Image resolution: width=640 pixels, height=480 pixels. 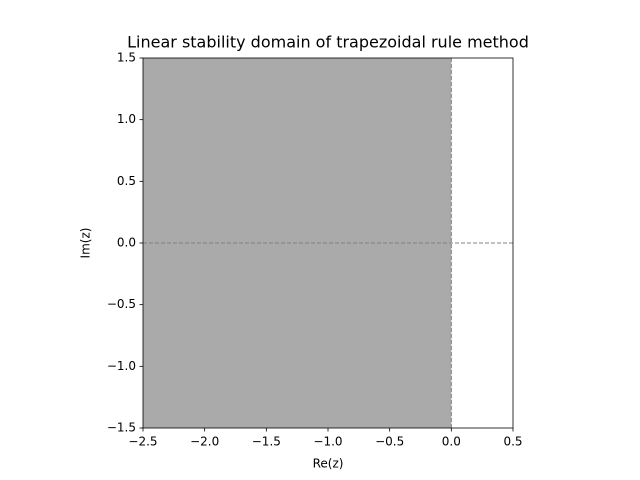 I want to click on y-tick-label: −1.0, so click(x=121, y=366).